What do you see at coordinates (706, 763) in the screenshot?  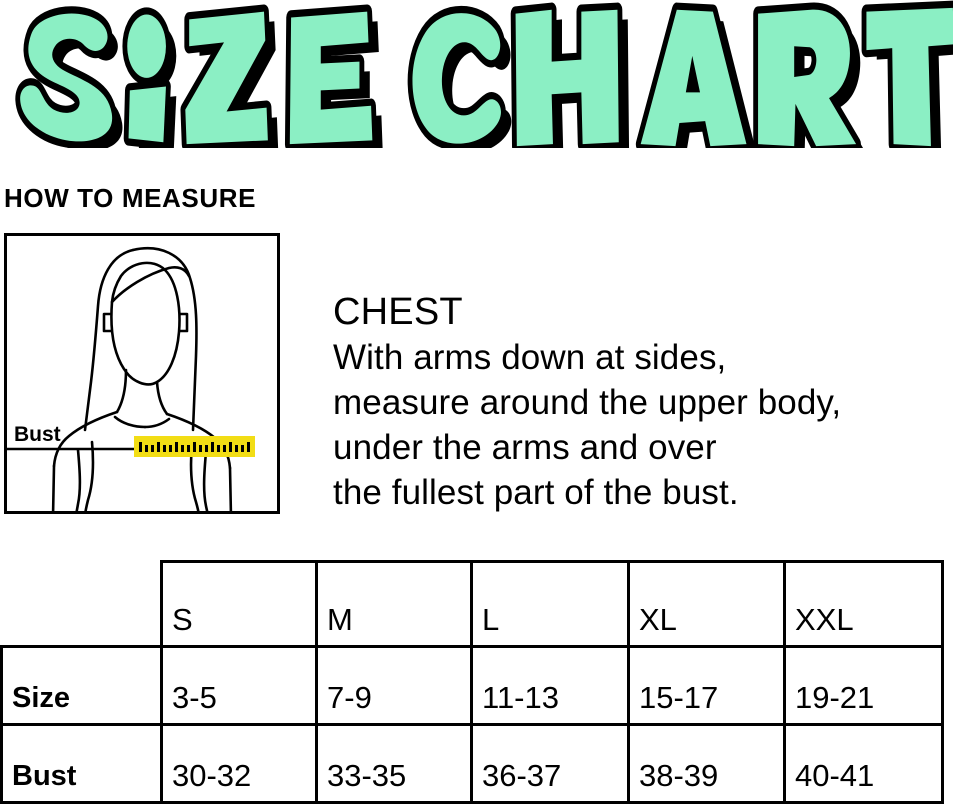 I see `cell-bust-xl: 38-39` at bounding box center [706, 763].